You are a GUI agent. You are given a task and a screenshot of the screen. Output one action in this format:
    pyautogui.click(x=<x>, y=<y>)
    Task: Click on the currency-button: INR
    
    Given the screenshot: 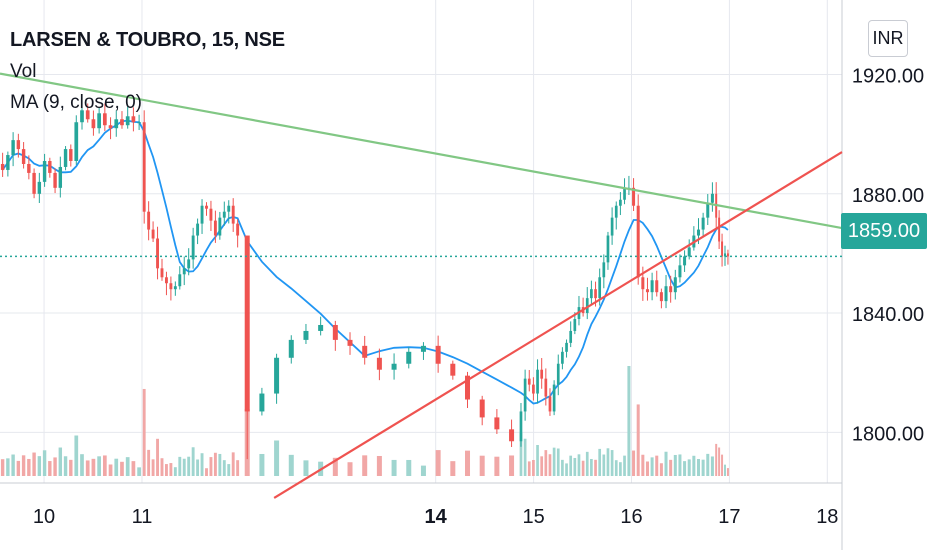 What is the action you would take?
    pyautogui.click(x=888, y=38)
    